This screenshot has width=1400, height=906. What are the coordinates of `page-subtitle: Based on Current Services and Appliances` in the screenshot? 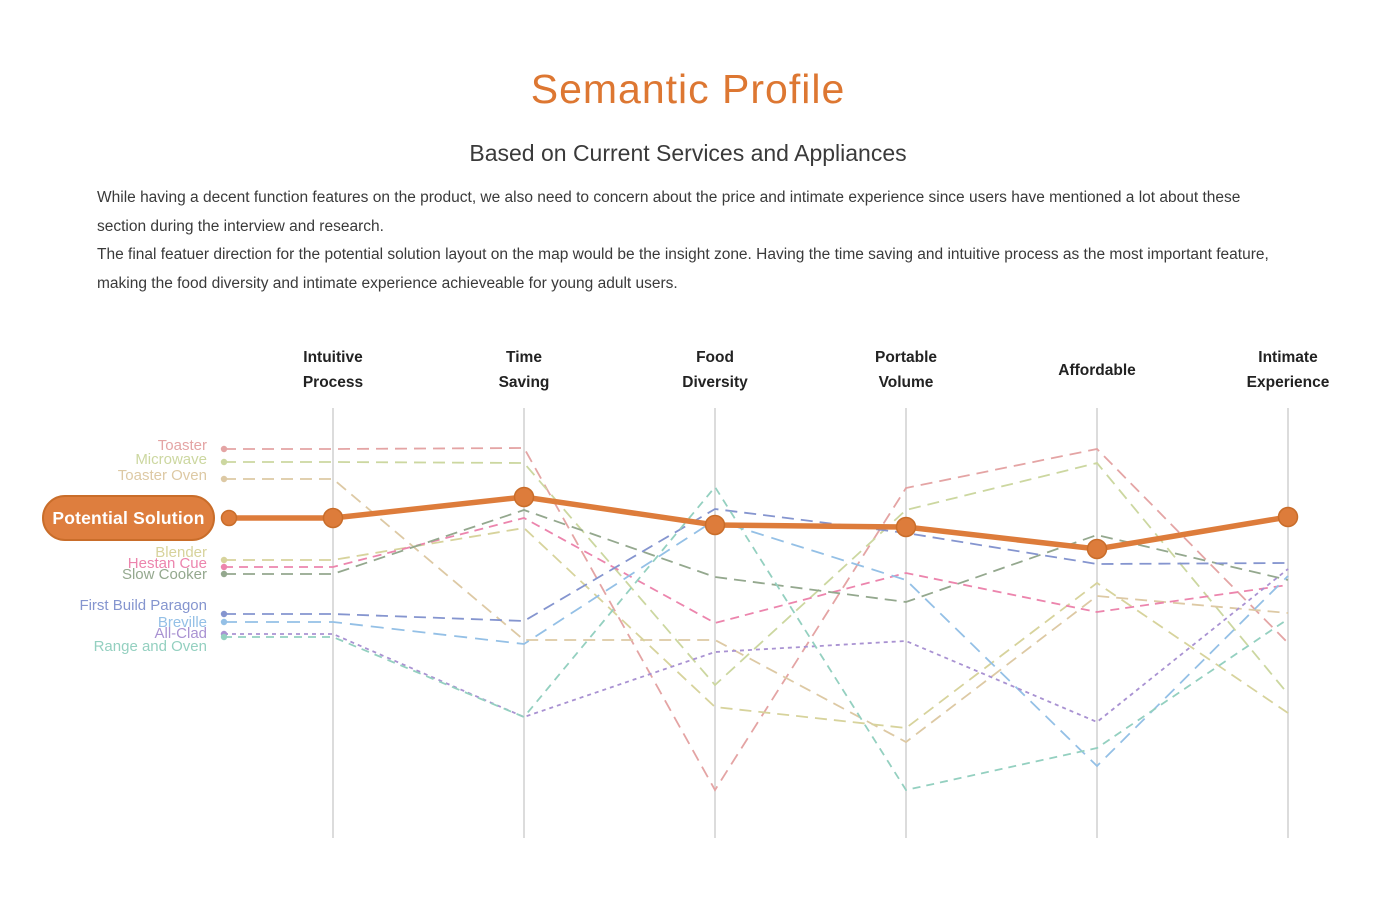 It's located at (688, 153).